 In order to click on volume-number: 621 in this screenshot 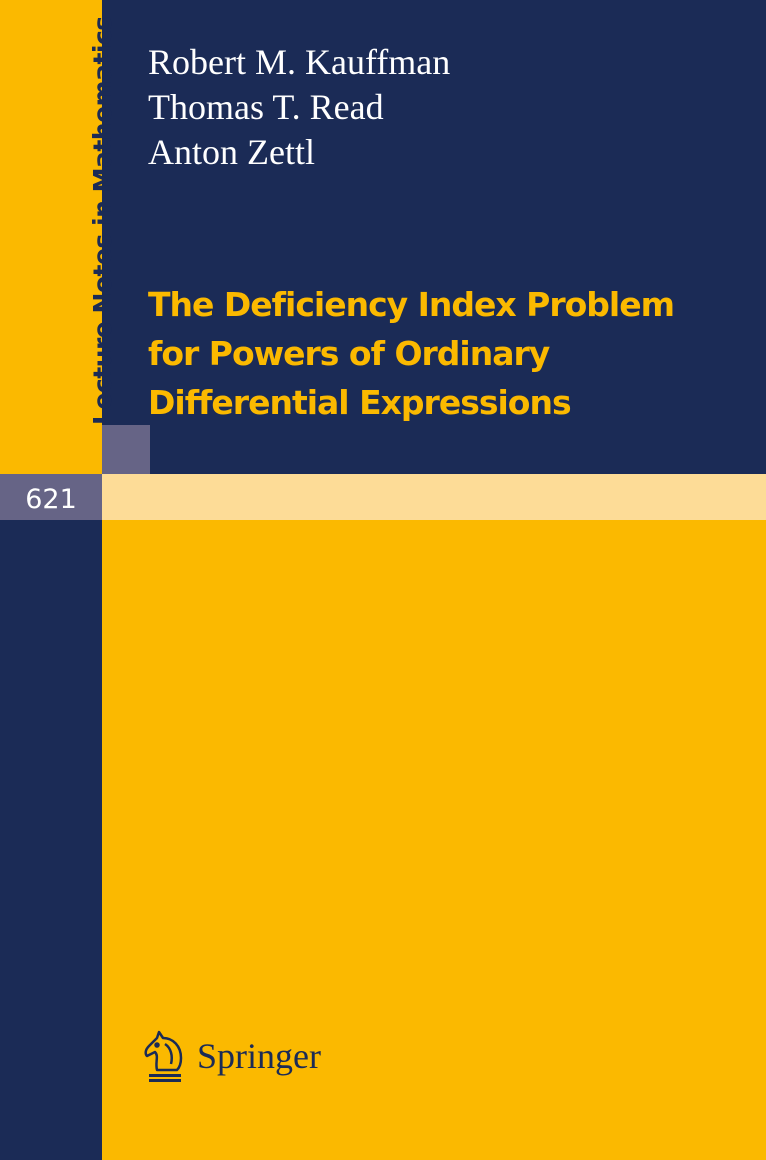, I will do `click(51, 497)`.